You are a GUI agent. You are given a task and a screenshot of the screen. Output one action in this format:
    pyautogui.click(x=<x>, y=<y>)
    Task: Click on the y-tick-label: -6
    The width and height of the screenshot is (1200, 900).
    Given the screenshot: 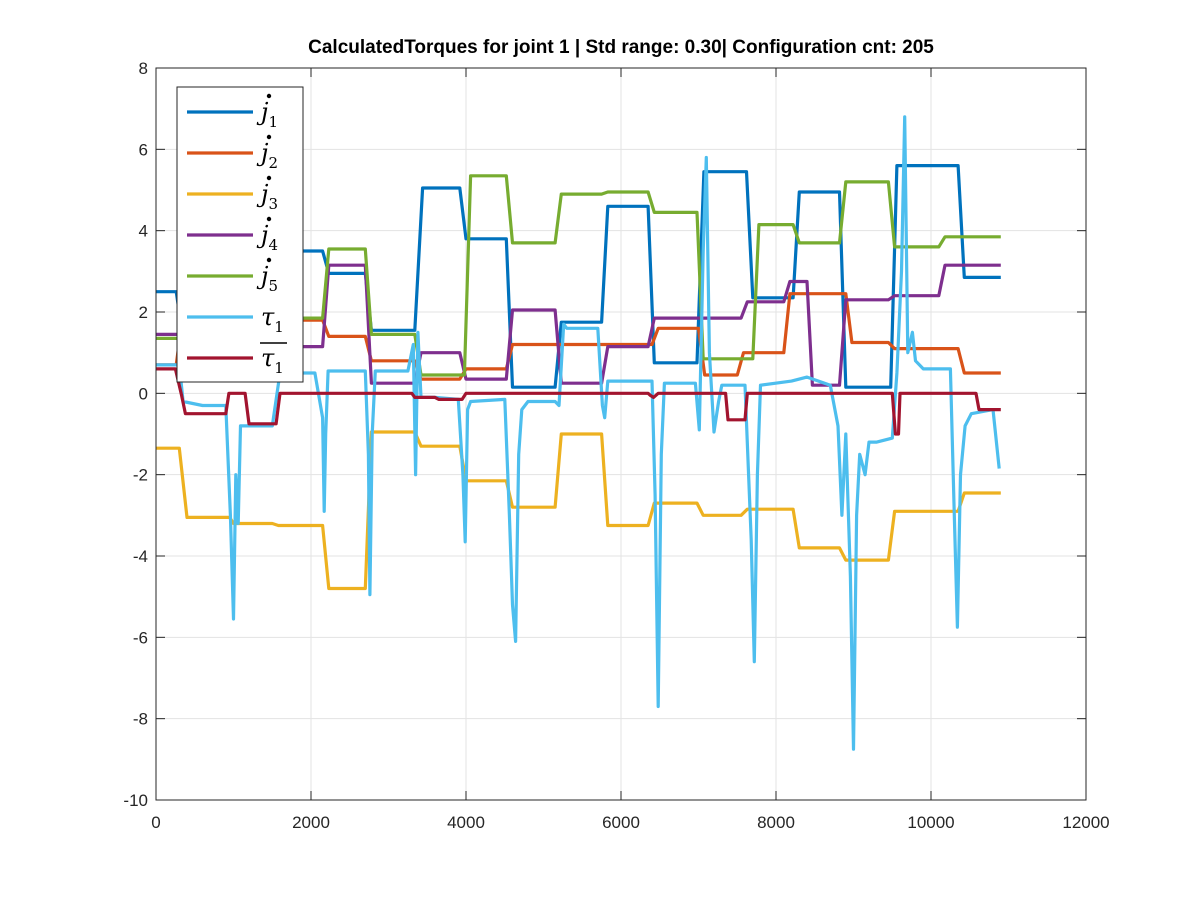 What is the action you would take?
    pyautogui.click(x=140, y=637)
    